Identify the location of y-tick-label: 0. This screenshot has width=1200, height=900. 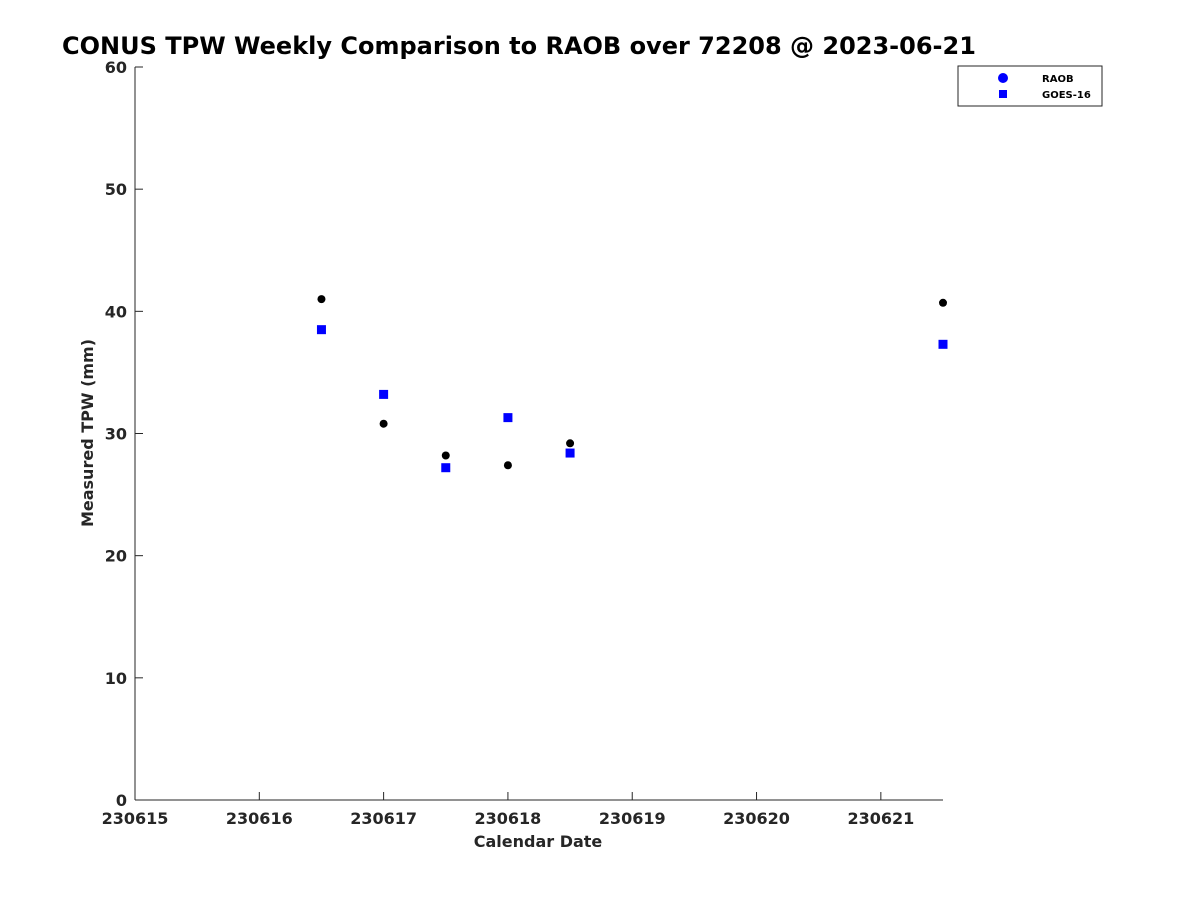
(121, 800).